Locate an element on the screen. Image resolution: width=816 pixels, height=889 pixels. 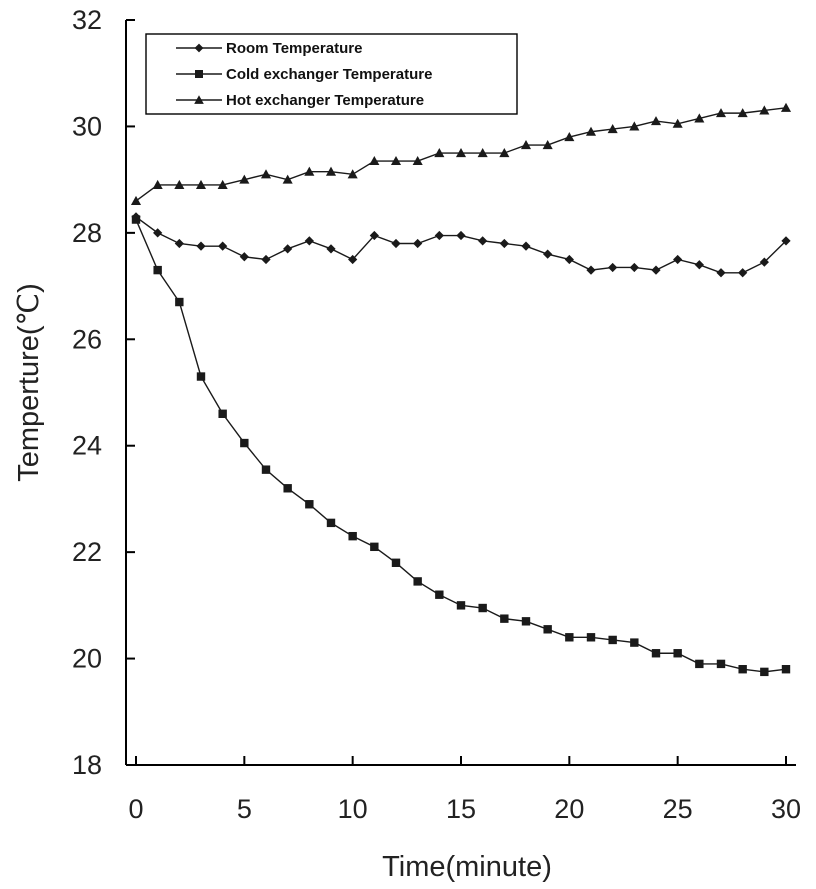
x-tick-label: 5 is located at coordinates (244, 809).